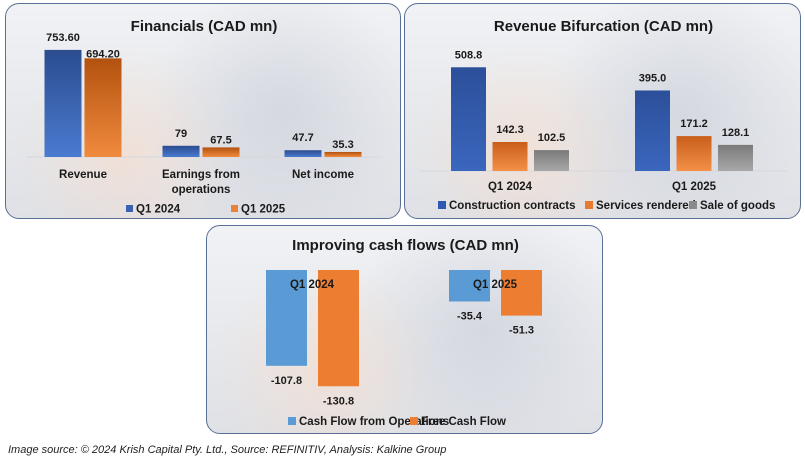 This screenshot has height=462, width=805. I want to click on legend-swatch-construction-contracts, so click(442, 205).